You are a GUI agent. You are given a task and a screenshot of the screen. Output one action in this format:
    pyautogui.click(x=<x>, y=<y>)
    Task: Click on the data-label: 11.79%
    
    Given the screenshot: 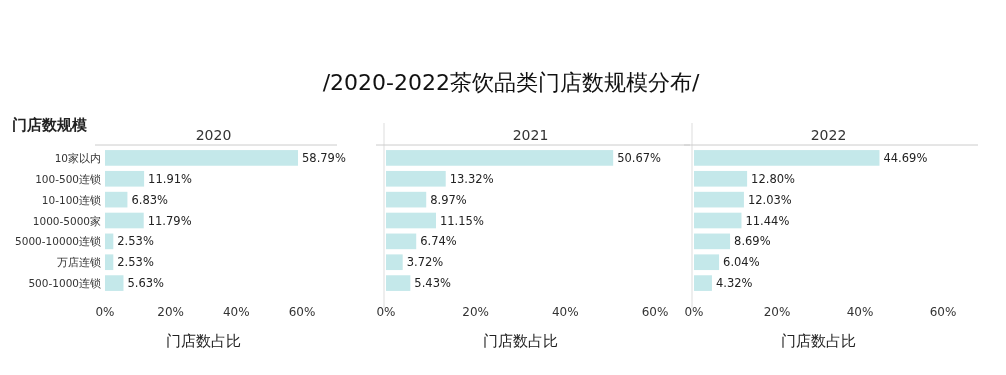 What is the action you would take?
    pyautogui.click(x=169, y=220)
    